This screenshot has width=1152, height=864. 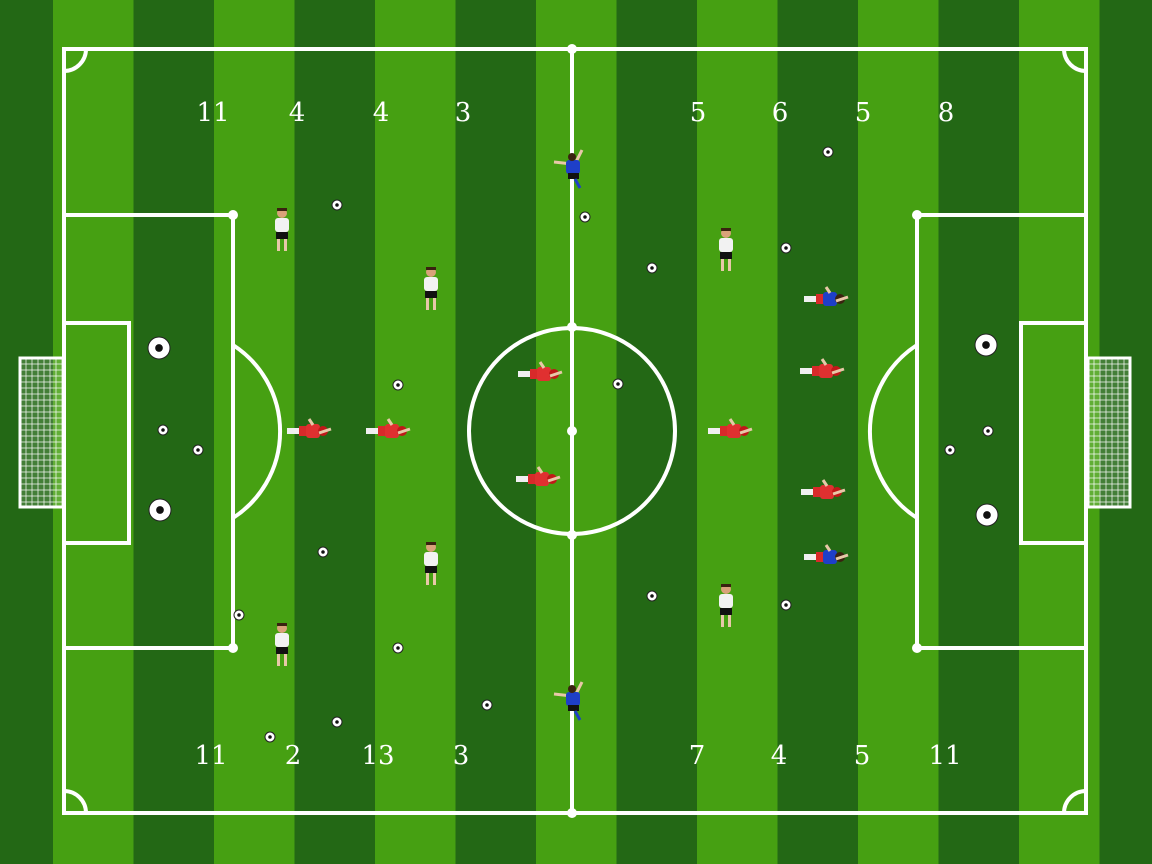 What do you see at coordinates (893, 431) in the screenshot?
I see `right-penalty-arc` at bounding box center [893, 431].